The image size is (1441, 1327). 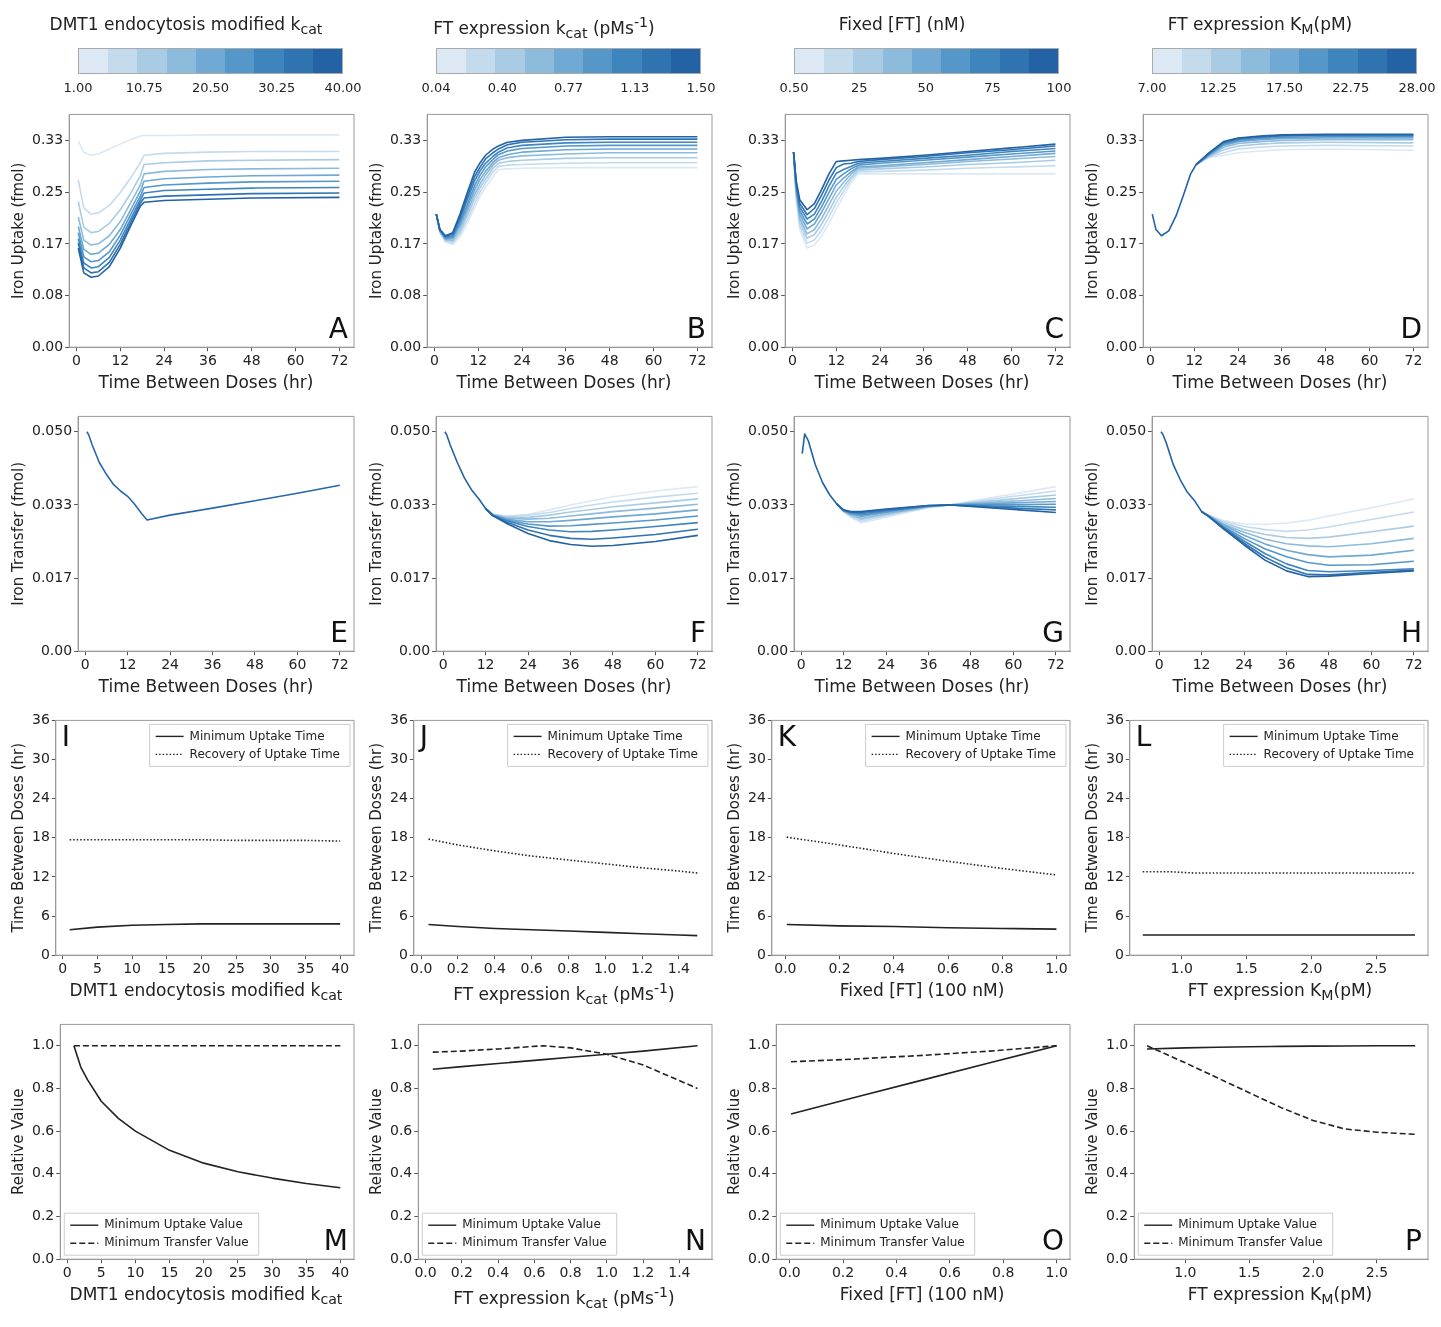 What do you see at coordinates (101, 1272) in the screenshot?
I see `x-tick-label: 5` at bounding box center [101, 1272].